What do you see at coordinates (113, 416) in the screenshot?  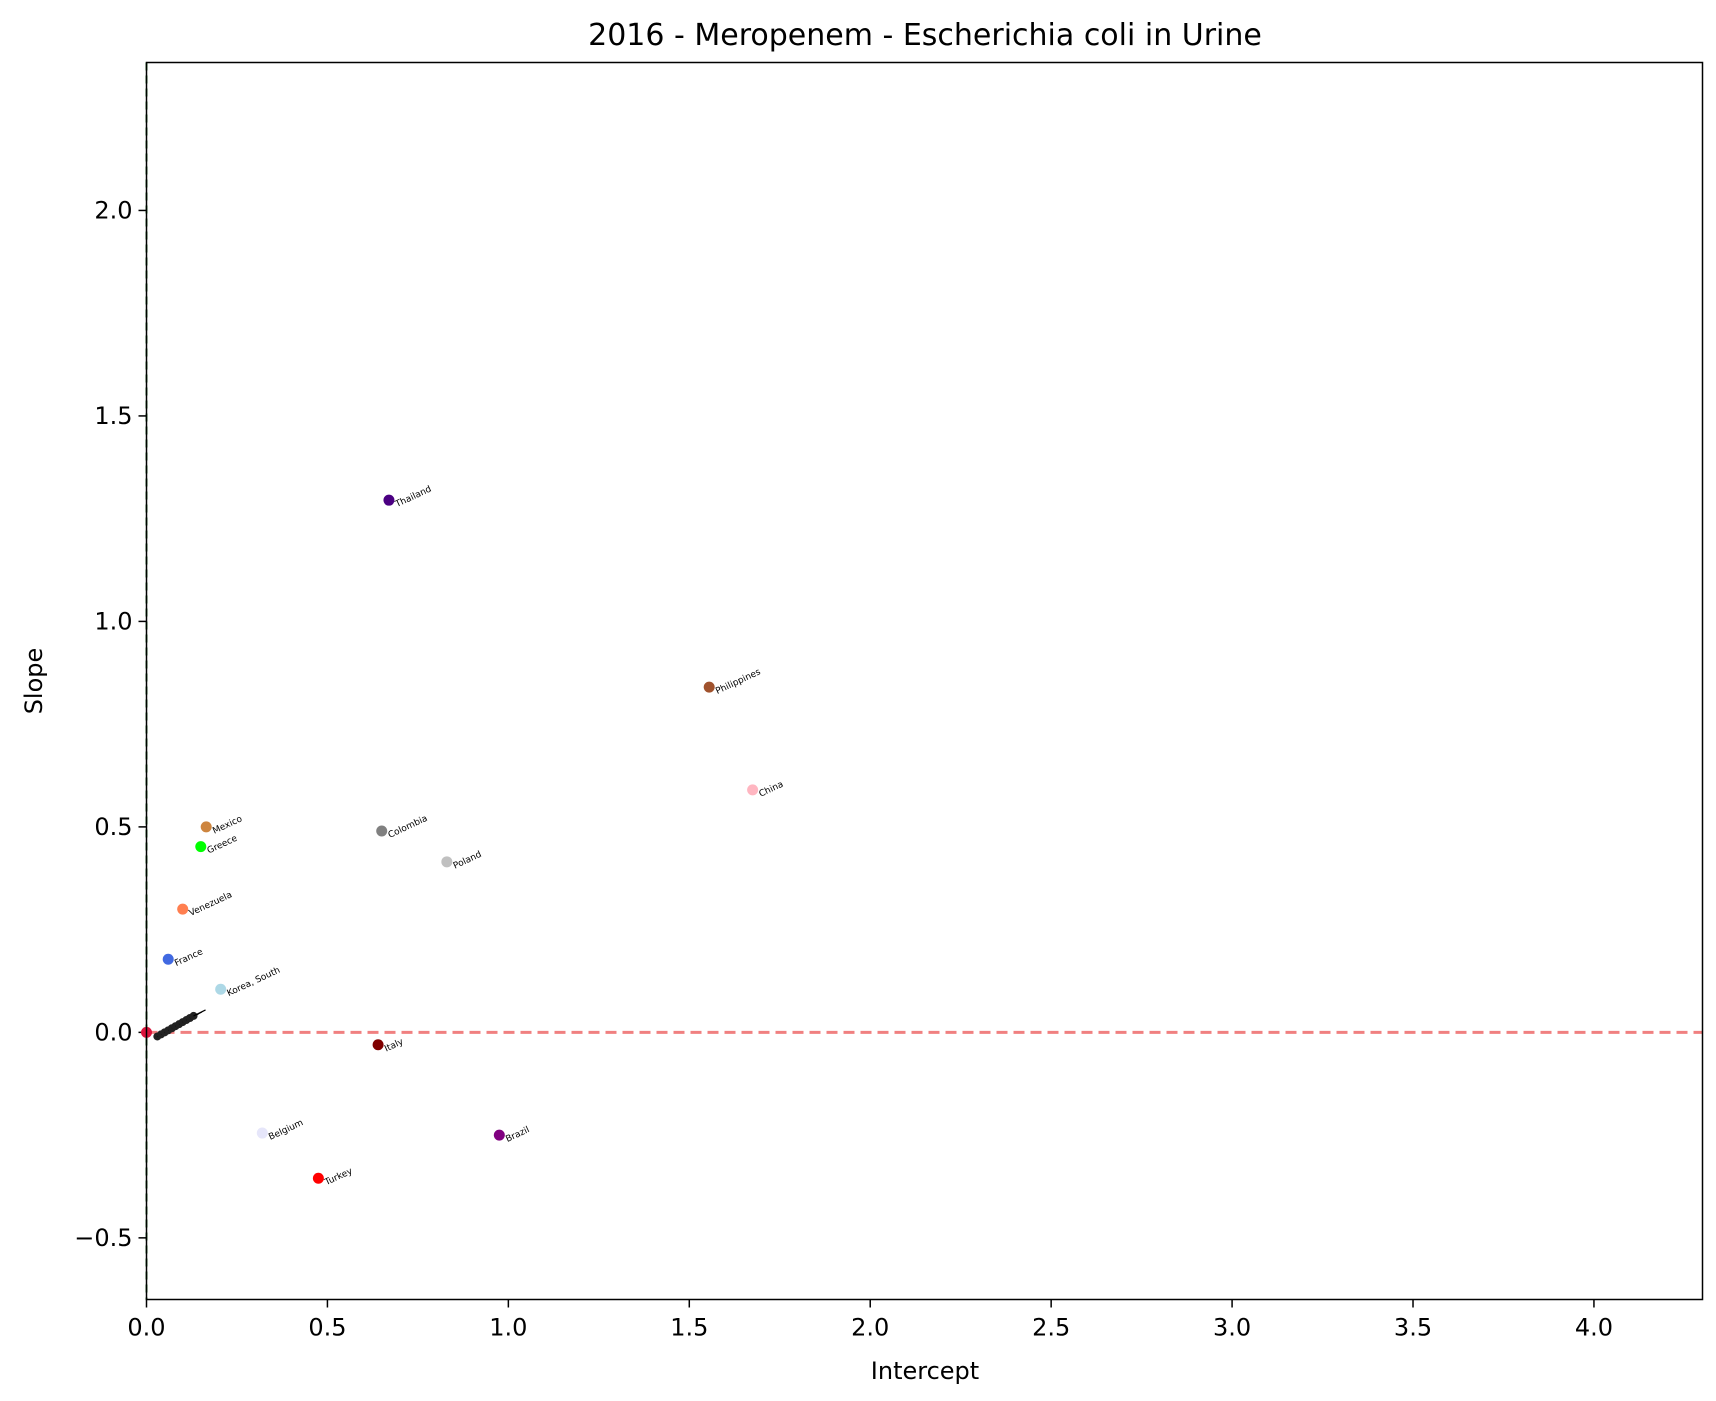 I see `y-tick-label: 1.5` at bounding box center [113, 416].